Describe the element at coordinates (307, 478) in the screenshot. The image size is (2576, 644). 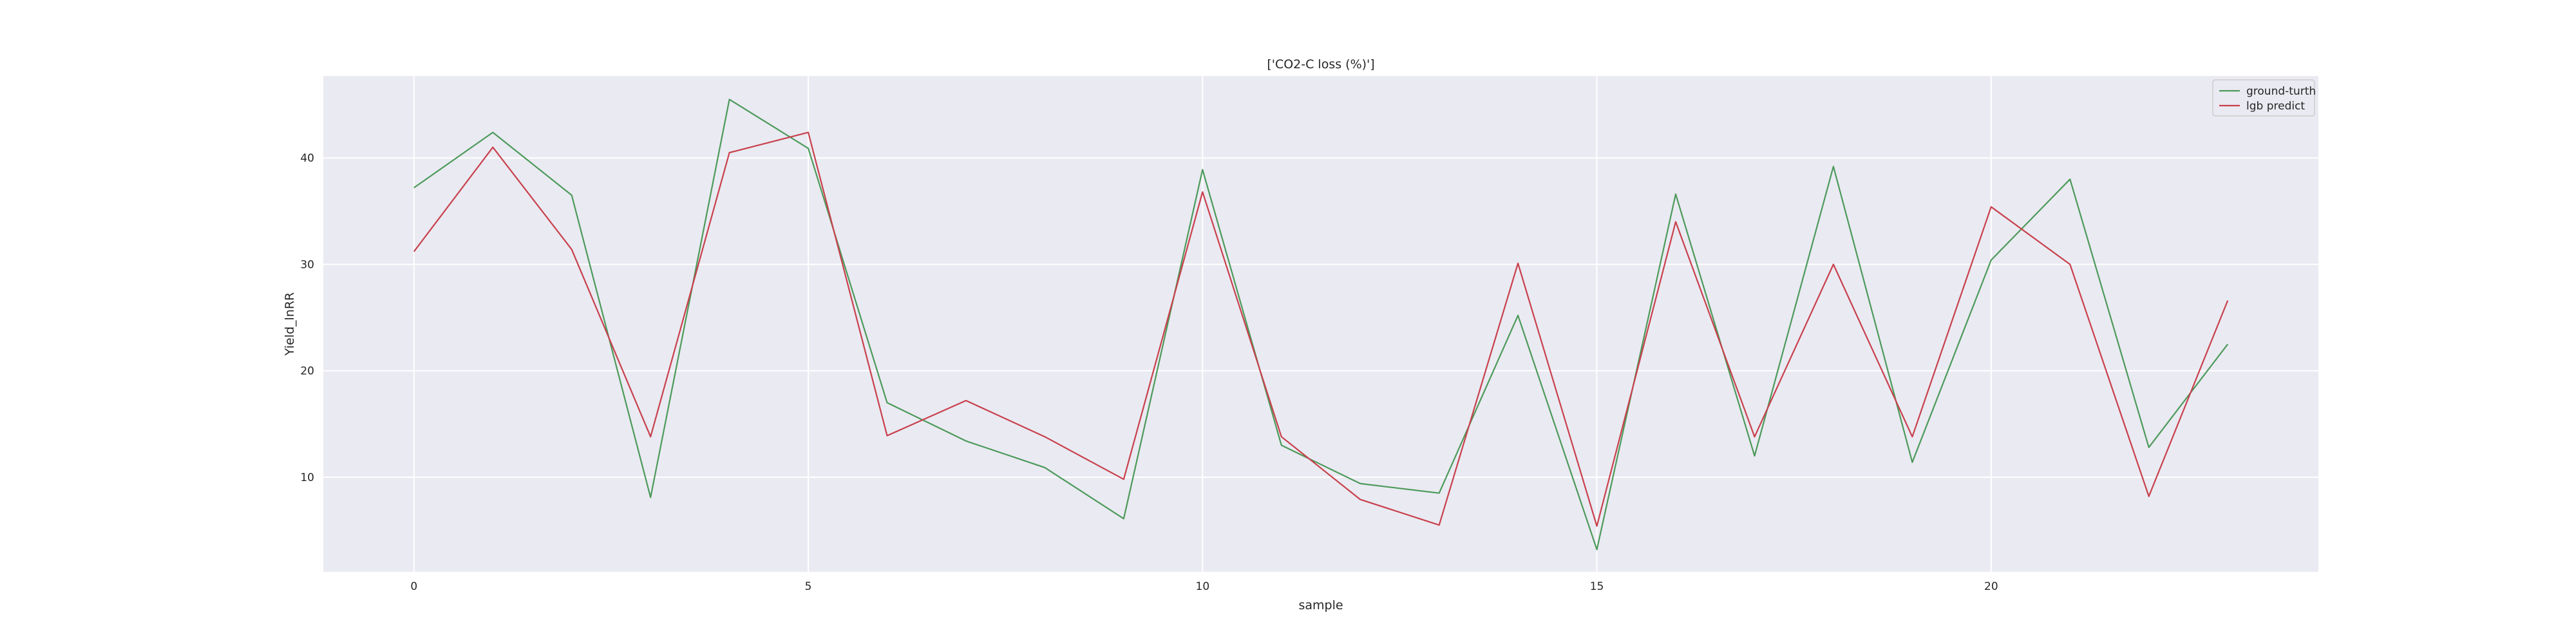
I see `y-tick-label: 10` at that location.